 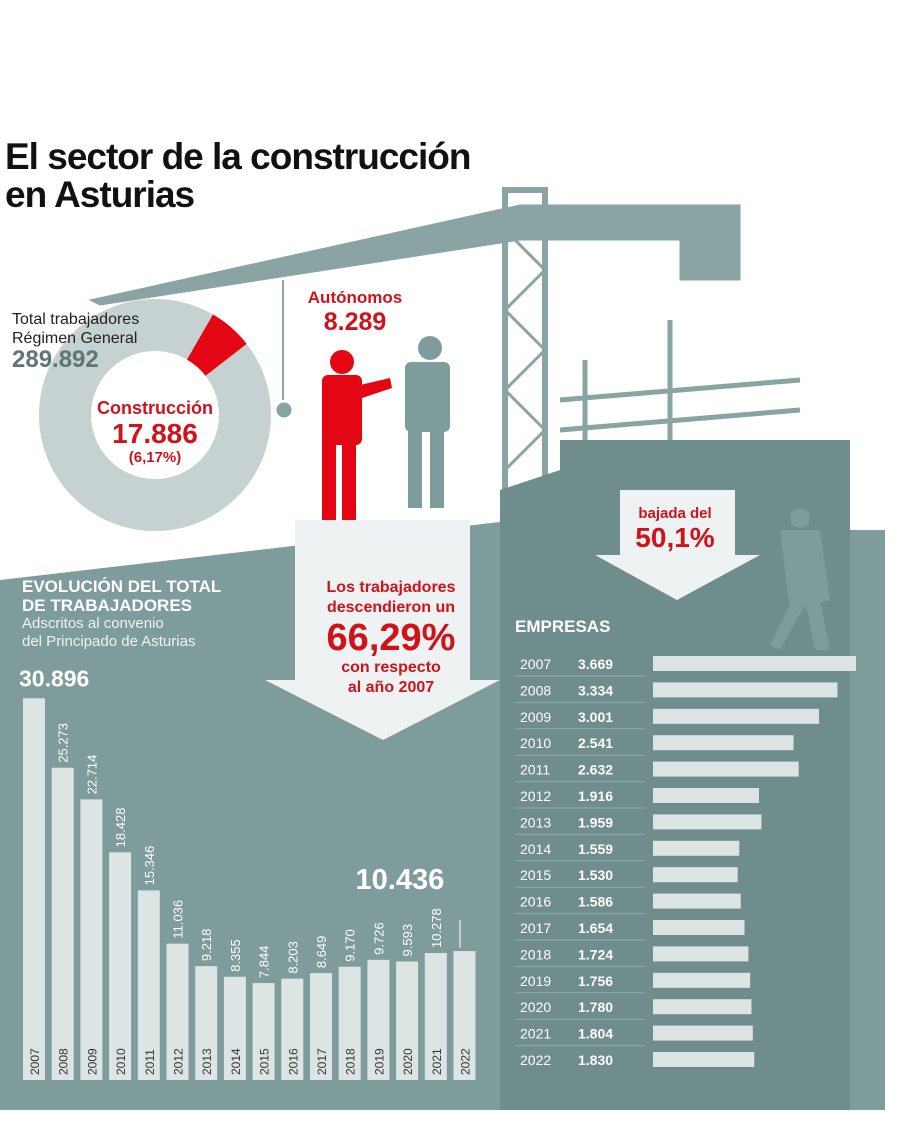 I want to click on donut-construction-segment, so click(x=217, y=345).